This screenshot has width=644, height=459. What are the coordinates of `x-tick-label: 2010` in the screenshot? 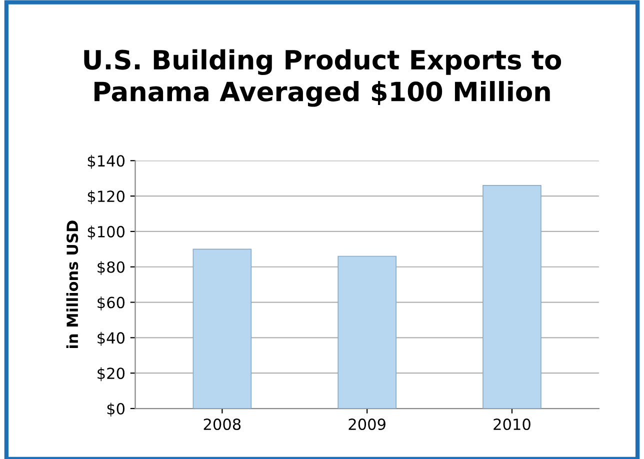 It's located at (512, 424).